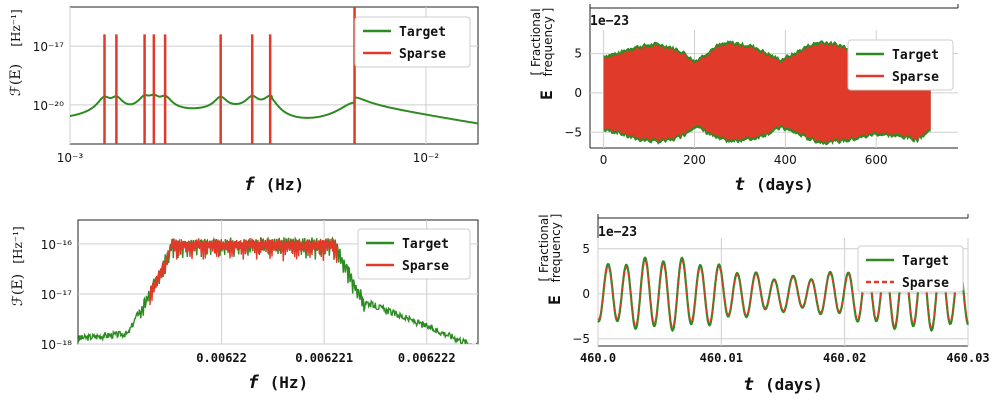 The width and height of the screenshot is (1000, 405). What do you see at coordinates (70, 158) in the screenshot?
I see `x-tick-label: 10⁻³` at bounding box center [70, 158].